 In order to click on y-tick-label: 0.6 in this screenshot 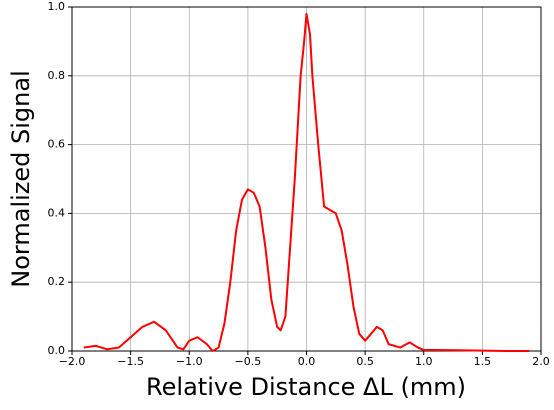, I will do `click(57, 144)`.